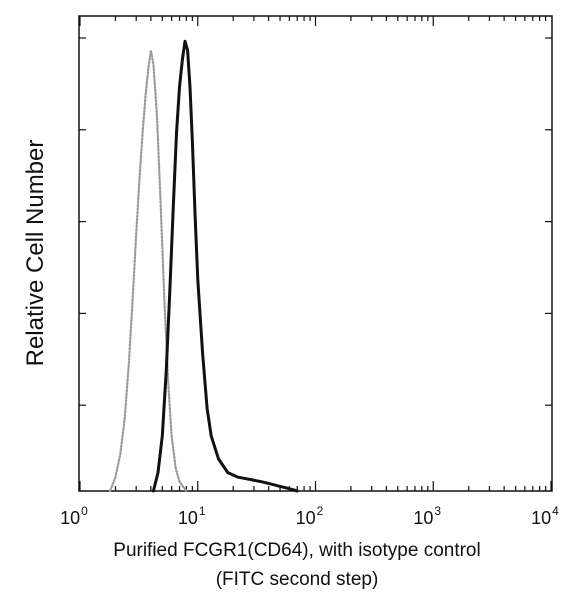 This screenshot has height=594, width=574. What do you see at coordinates (84, 511) in the screenshot?
I see `x-tick-exponent: 0` at bounding box center [84, 511].